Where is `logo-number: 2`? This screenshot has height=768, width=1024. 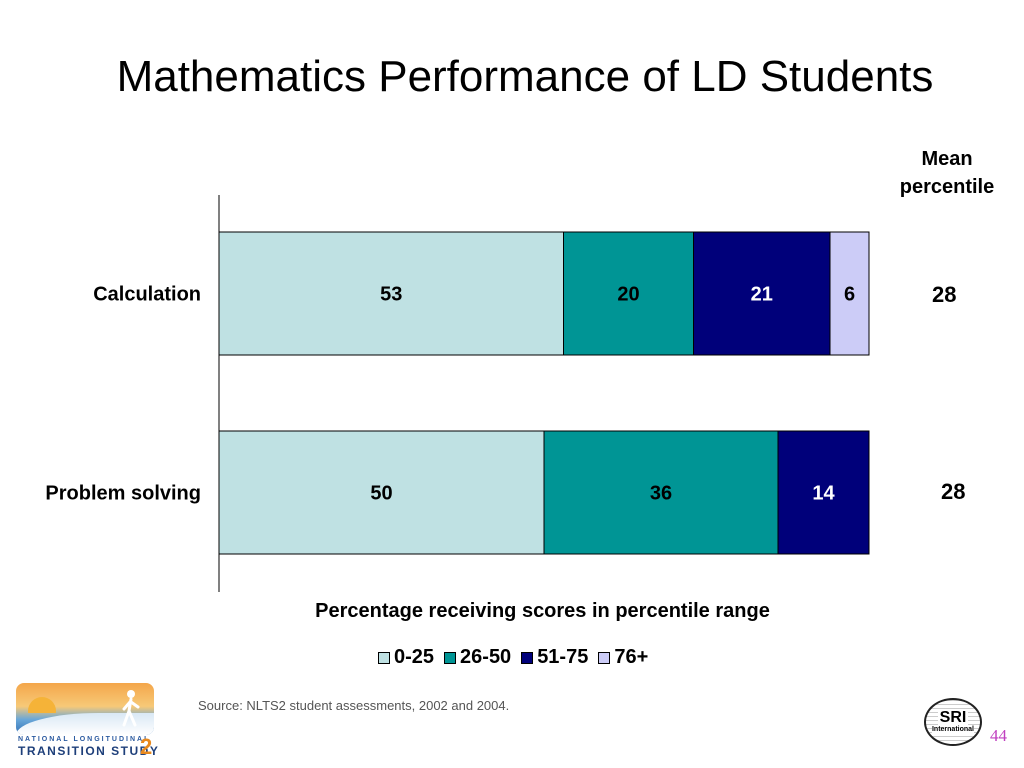 logo-number: 2 is located at coordinates (146, 746).